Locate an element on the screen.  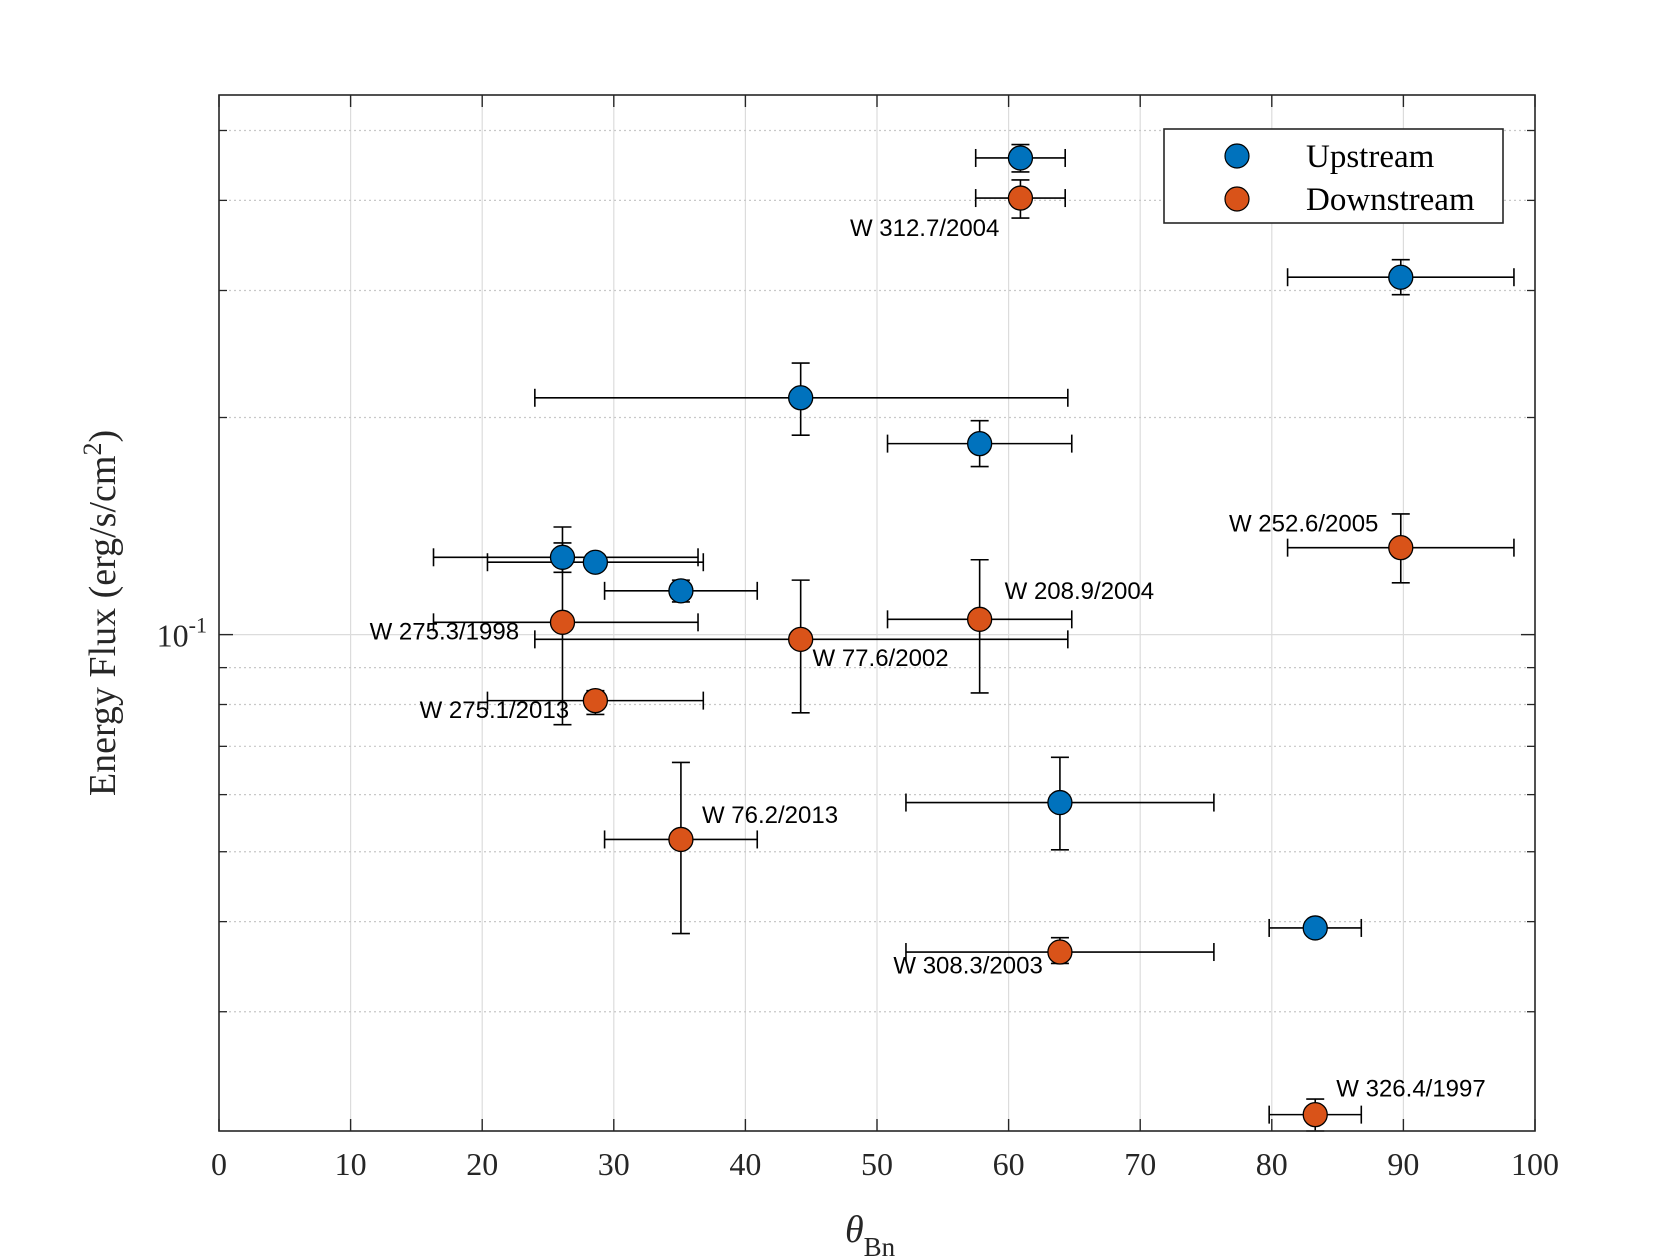
point-annotation: W 275.3/1998 is located at coordinates (444, 631).